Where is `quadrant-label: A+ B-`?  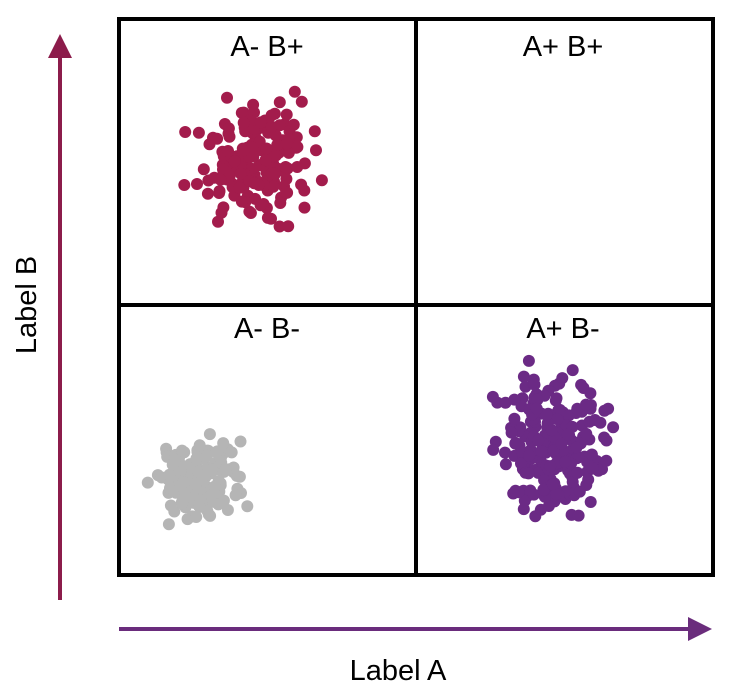 quadrant-label: A+ B- is located at coordinates (562, 329).